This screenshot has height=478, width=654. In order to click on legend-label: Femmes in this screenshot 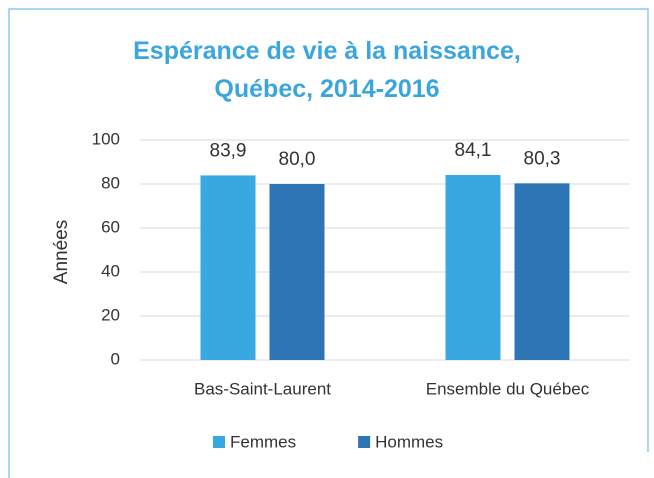, I will do `click(263, 441)`.